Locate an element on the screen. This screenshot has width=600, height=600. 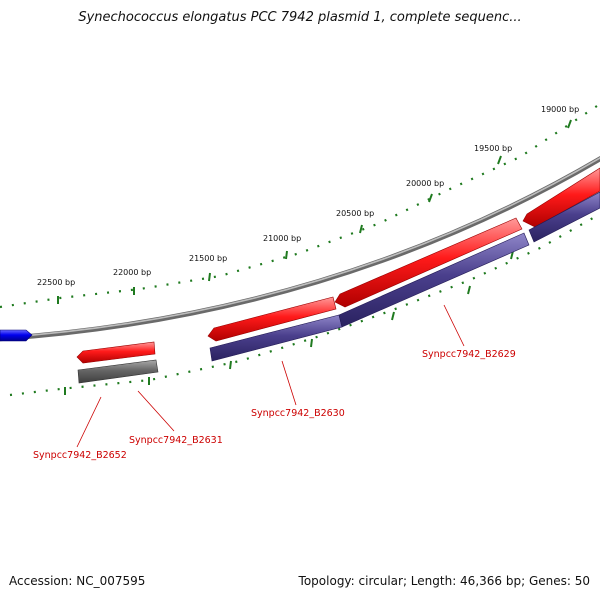
tick-label-22500: 22500 bp is located at coordinates (56, 282).